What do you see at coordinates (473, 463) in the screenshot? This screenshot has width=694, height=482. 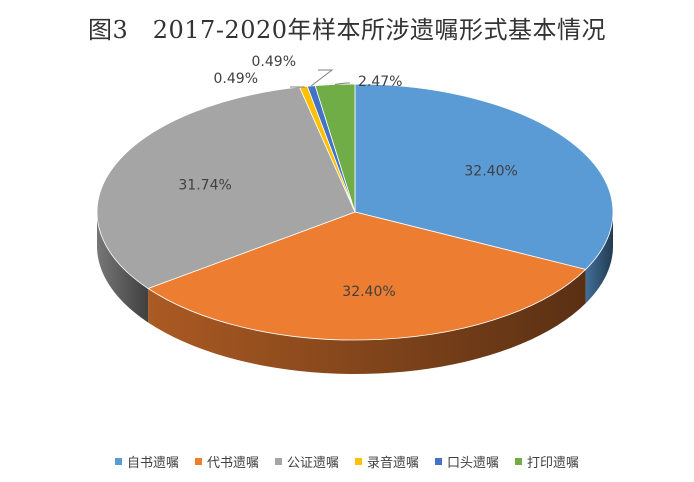 I see `legend-label: 口头遗嘱` at bounding box center [473, 463].